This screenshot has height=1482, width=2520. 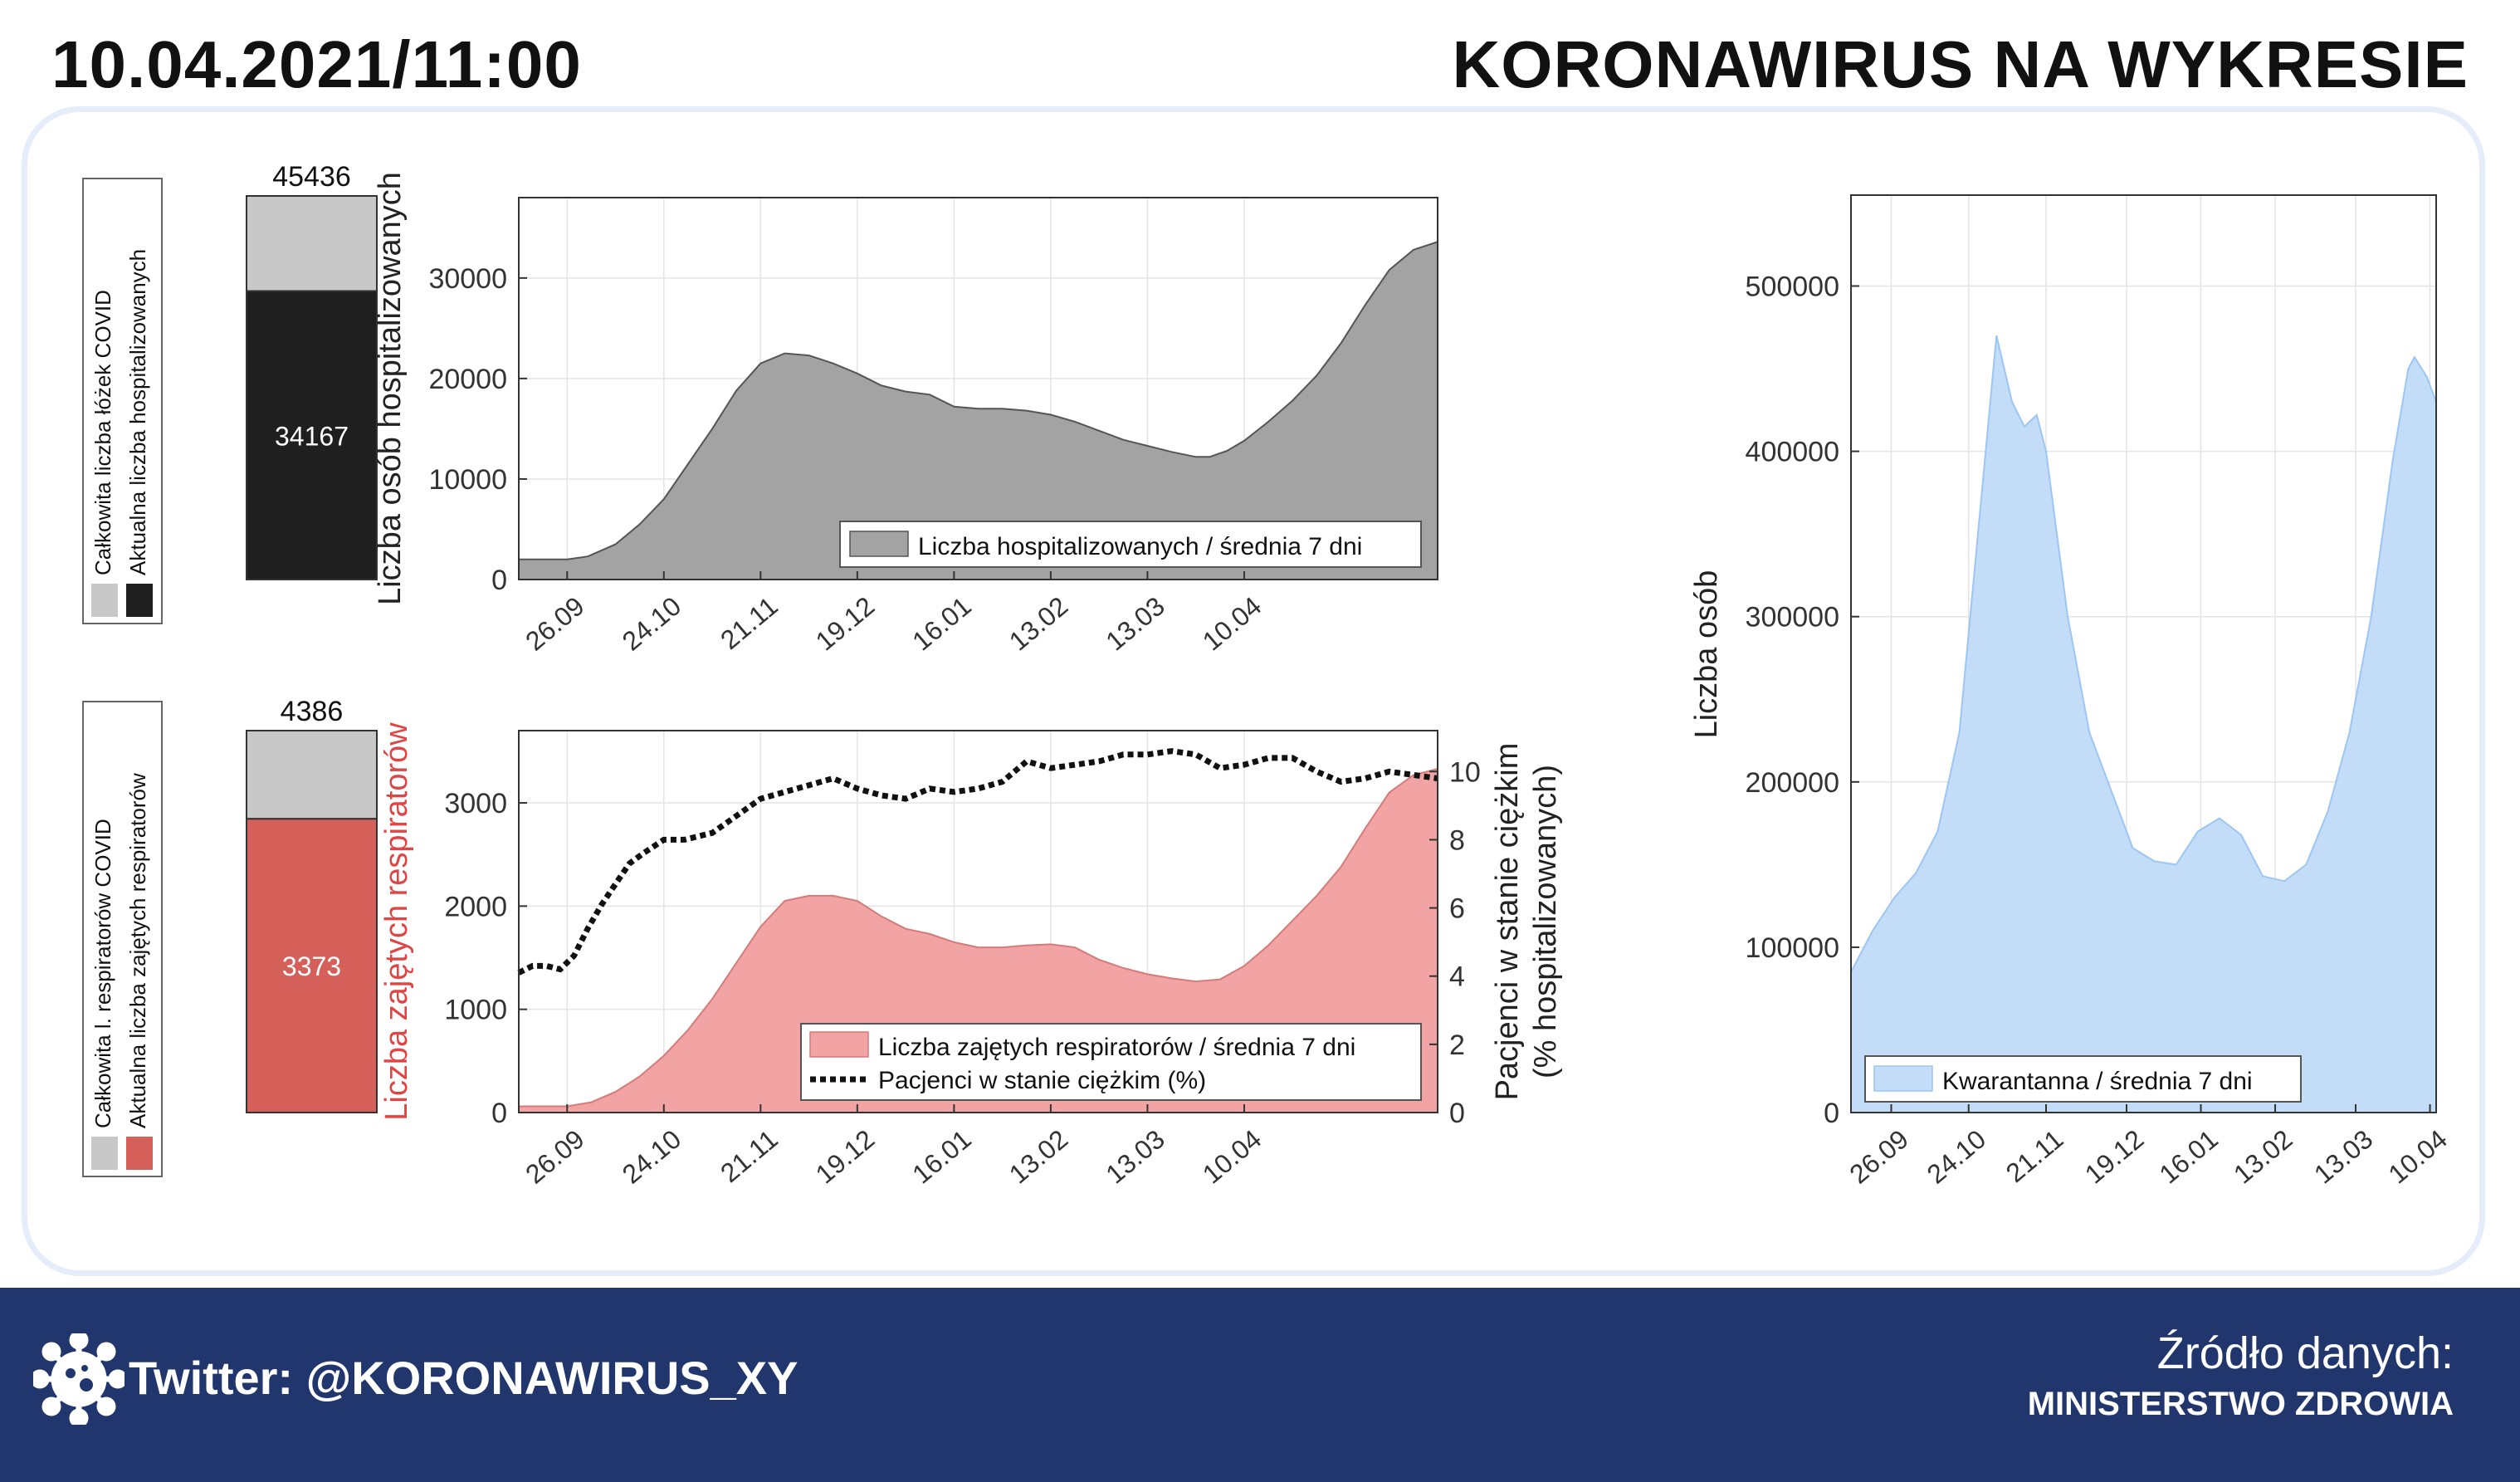 What do you see at coordinates (2143, 724) in the screenshot?
I see `quar-series-area` at bounding box center [2143, 724].